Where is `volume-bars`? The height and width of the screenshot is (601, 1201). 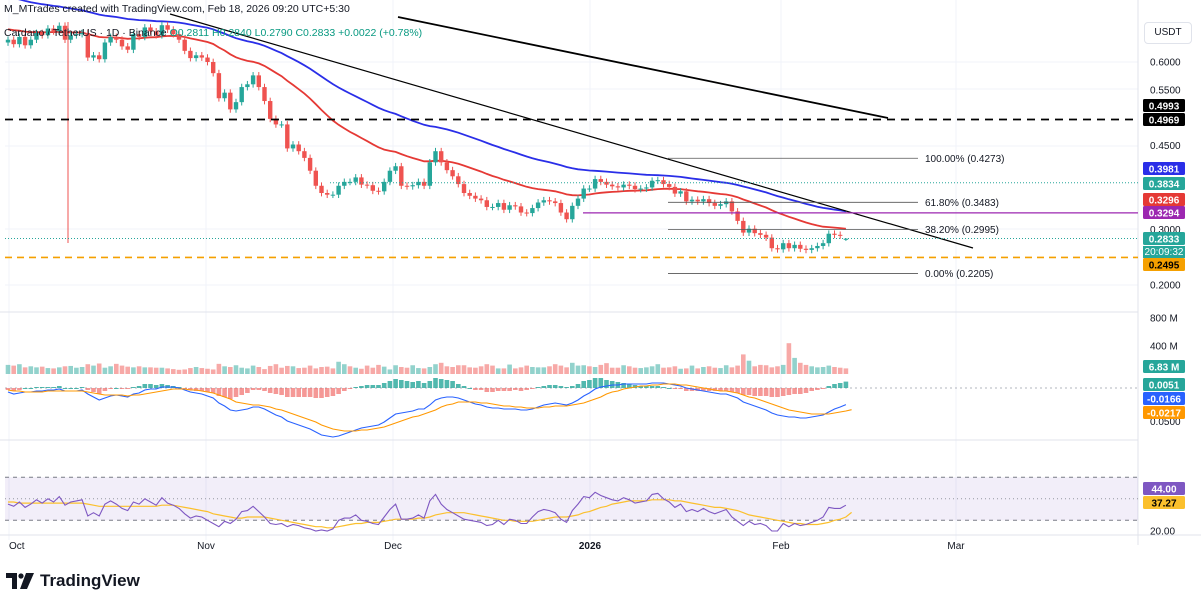 volume-bars is located at coordinates (427, 358).